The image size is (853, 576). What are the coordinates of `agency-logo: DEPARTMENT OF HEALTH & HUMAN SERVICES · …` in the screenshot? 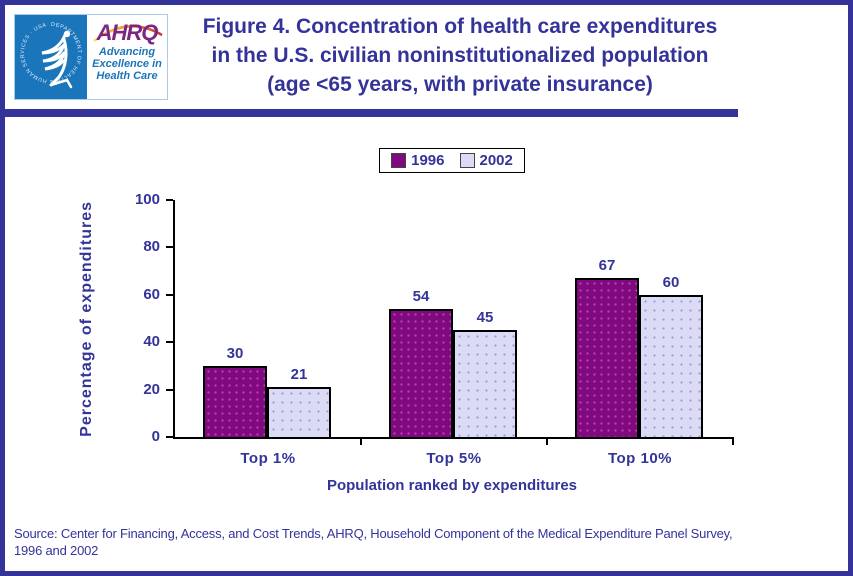 It's located at (91, 57).